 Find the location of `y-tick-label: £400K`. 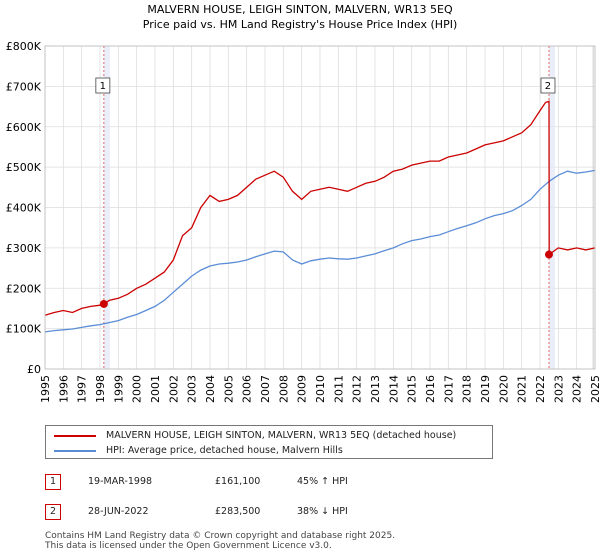

y-tick-label: £400K is located at coordinates (24, 208).